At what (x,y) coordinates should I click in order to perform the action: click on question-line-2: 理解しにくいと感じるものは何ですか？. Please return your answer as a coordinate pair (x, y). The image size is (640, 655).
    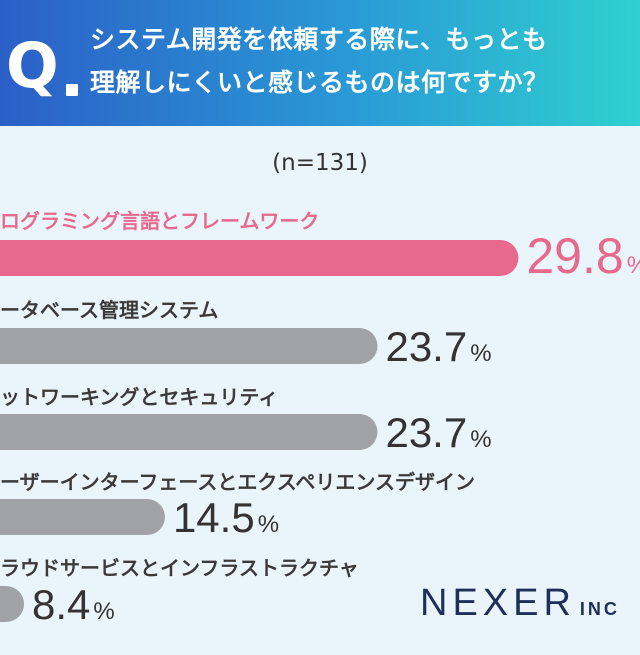
    Looking at the image, I should click on (319, 82).